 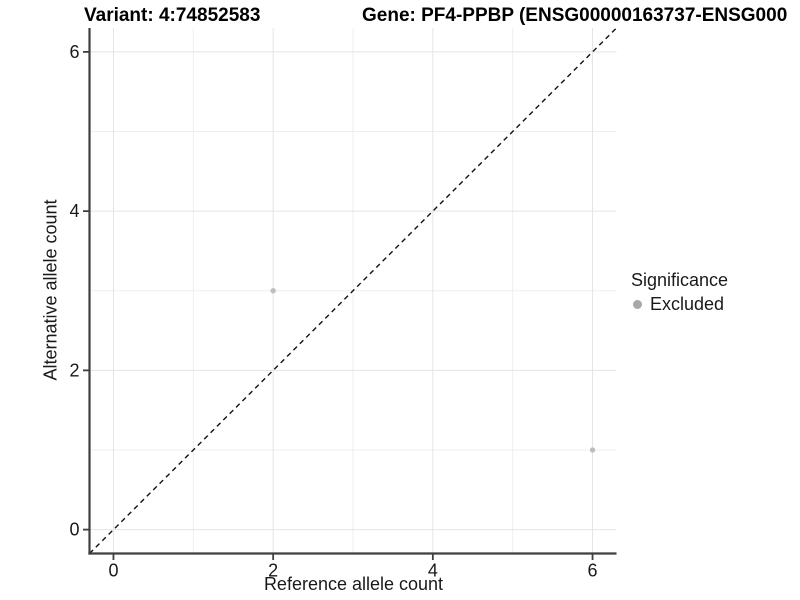 I want to click on x-axis-label: Reference allele count, so click(x=353, y=584).